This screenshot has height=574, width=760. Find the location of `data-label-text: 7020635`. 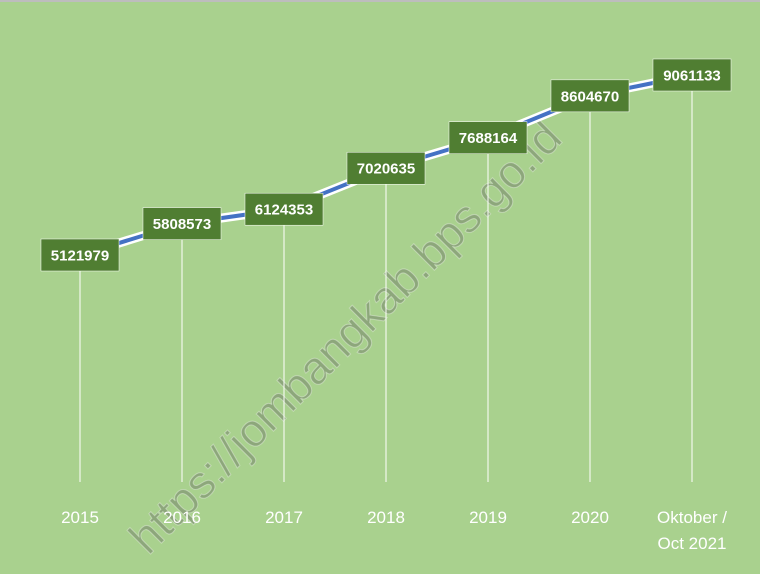

data-label-text: 7020635 is located at coordinates (386, 169).